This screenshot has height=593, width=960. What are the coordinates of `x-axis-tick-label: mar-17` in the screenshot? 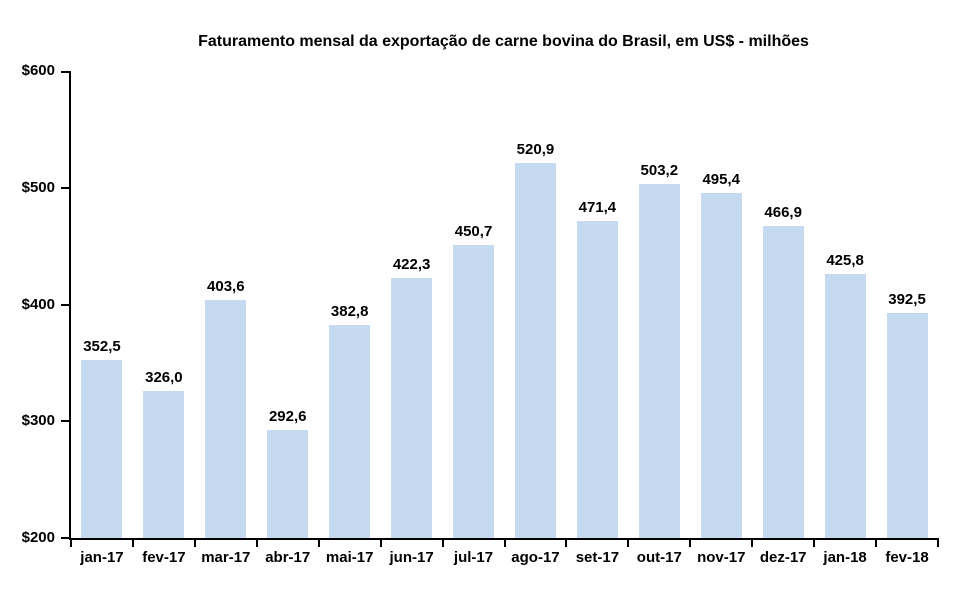 It's located at (226, 557).